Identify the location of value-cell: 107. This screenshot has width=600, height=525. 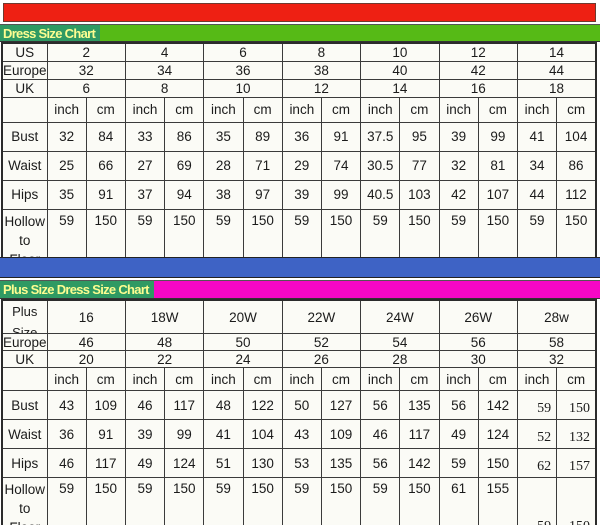
(497, 194).